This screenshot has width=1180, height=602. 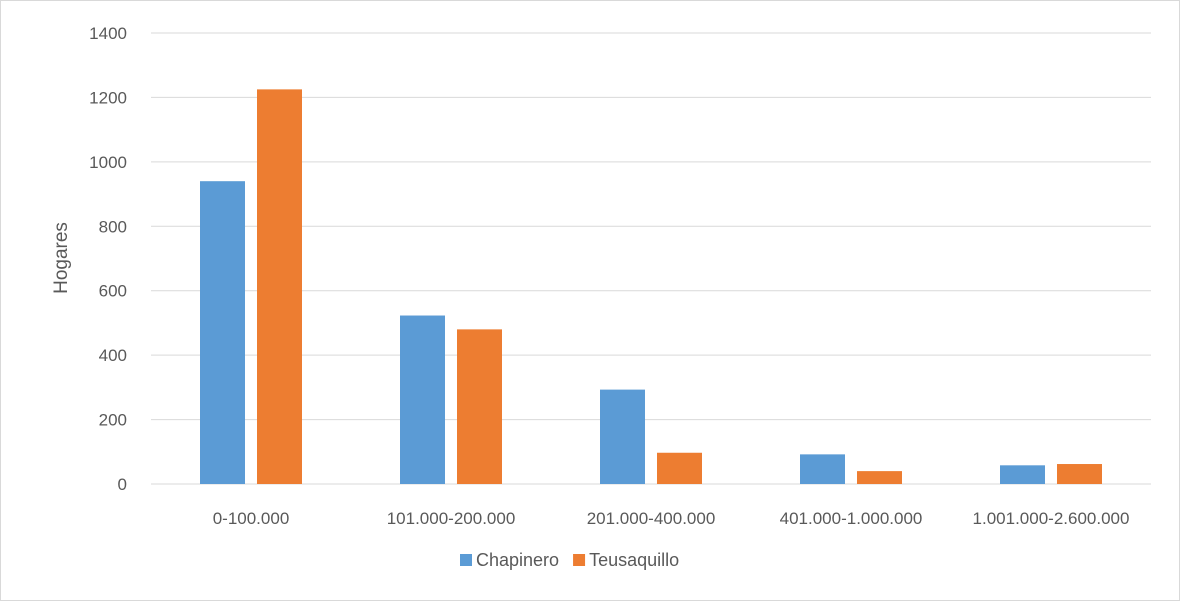 I want to click on y-tick-label: 200, so click(x=113, y=420).